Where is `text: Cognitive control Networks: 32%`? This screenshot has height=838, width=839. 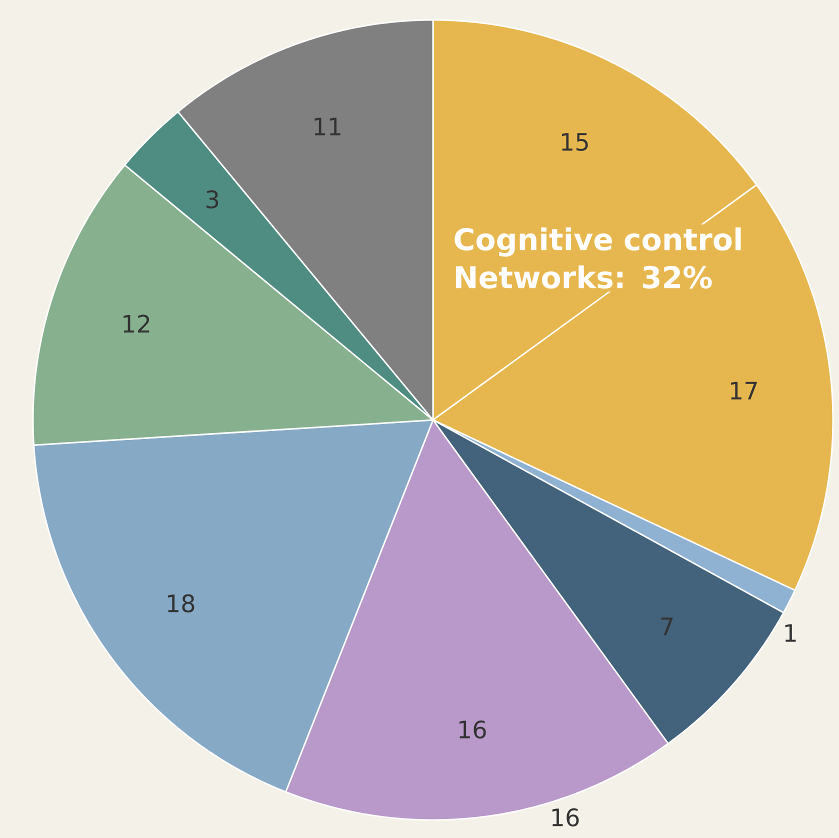 text: Cognitive control Networks: 32% is located at coordinates (597, 258).